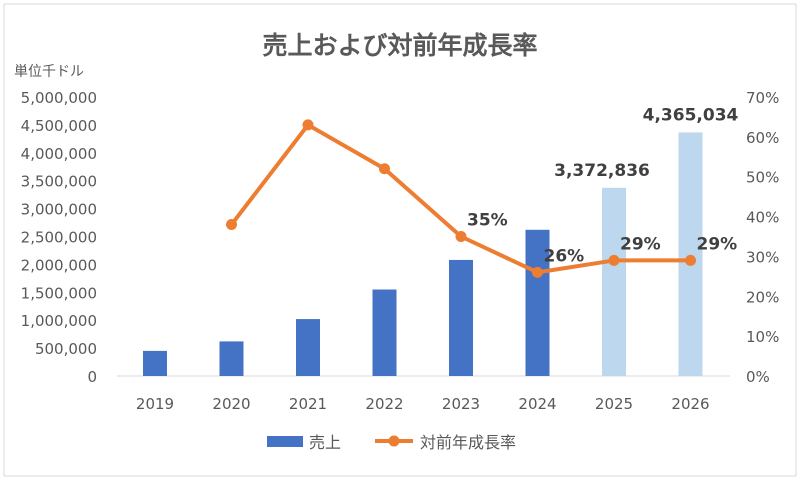 Image resolution: width=800 pixels, height=480 pixels. I want to click on y-left-tick-label: 1,500,000, so click(59, 293).